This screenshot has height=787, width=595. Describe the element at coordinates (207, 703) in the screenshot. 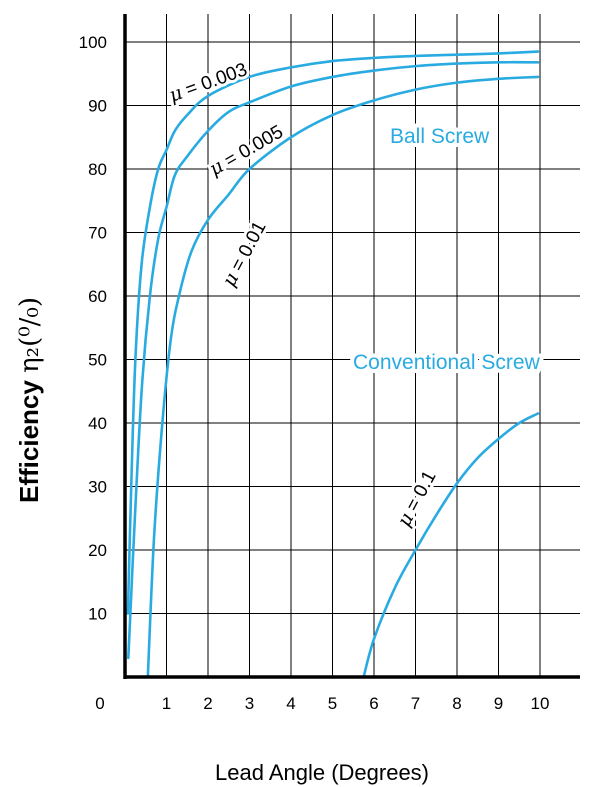

I see `x-tick-label: 2` at that location.